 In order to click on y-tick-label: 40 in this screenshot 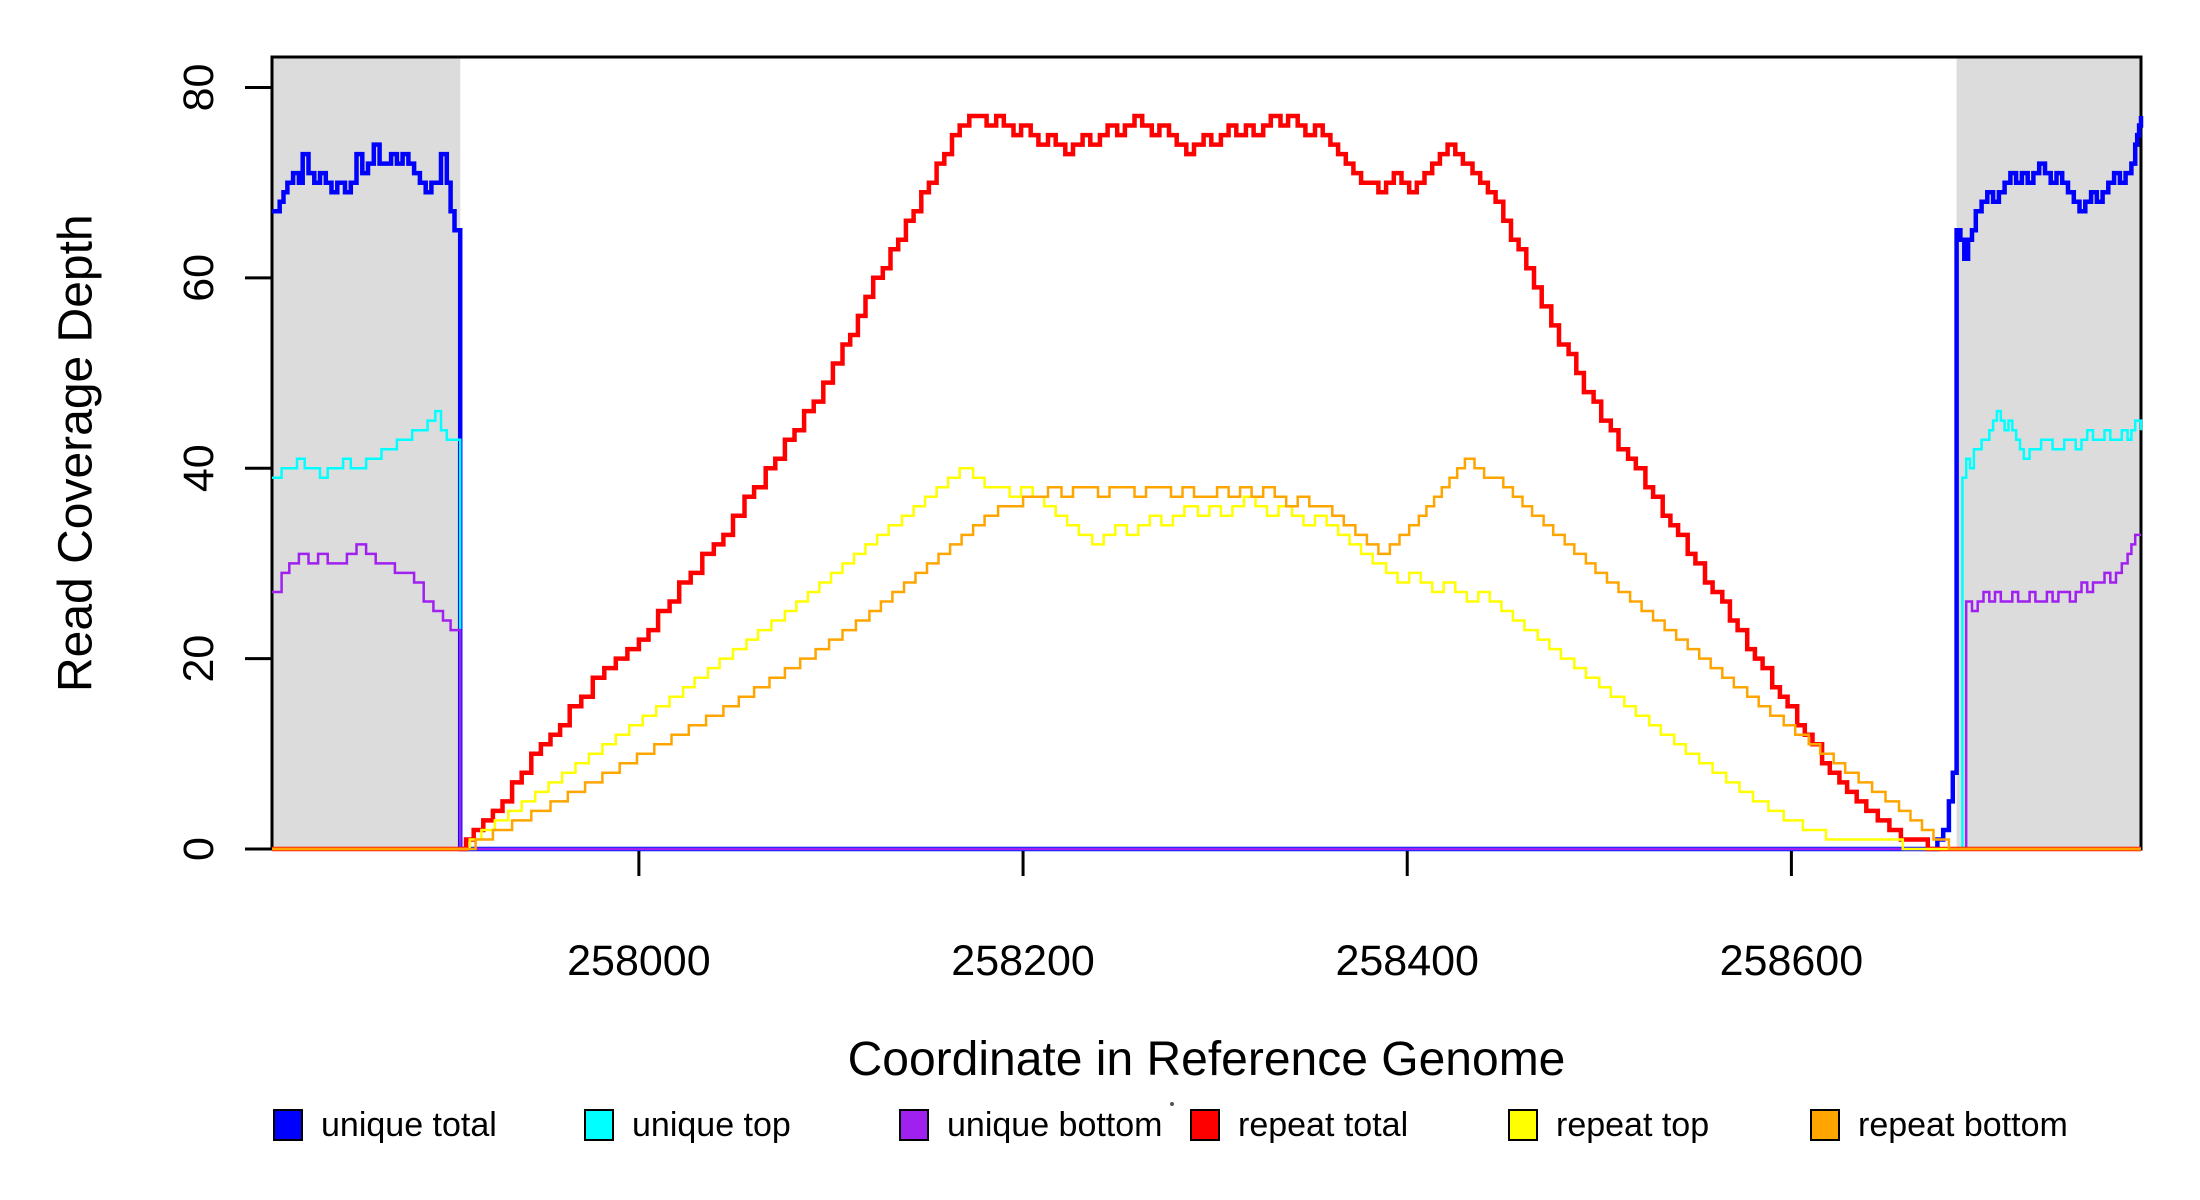, I will do `click(199, 468)`.